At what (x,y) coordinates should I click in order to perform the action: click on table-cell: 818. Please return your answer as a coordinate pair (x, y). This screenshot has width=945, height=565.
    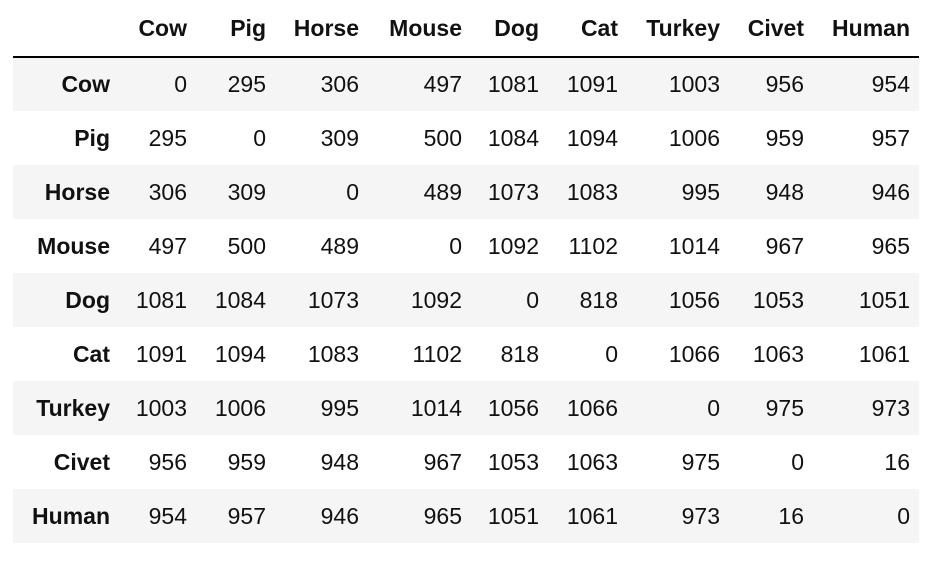
    Looking at the image, I should click on (519, 353).